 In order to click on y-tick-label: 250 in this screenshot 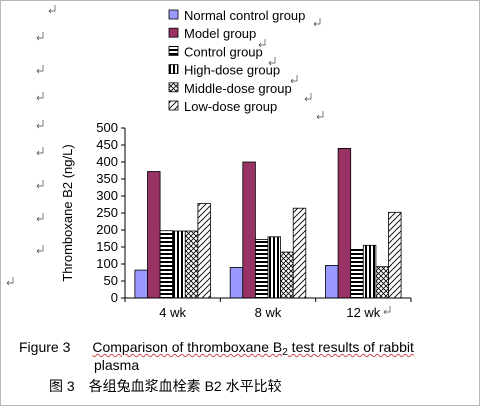, I will do `click(107, 212)`.